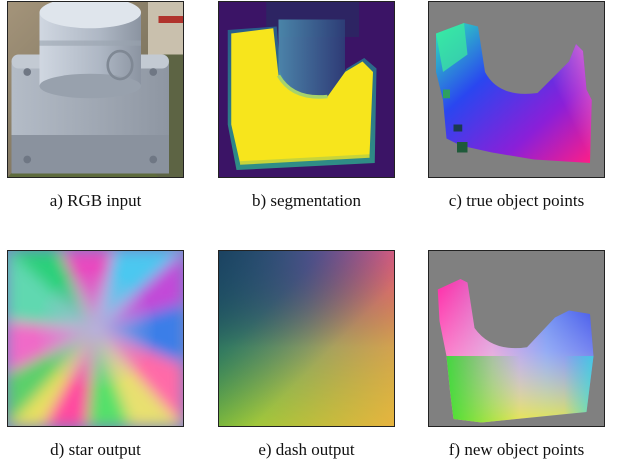 The height and width of the screenshot is (466, 619). I want to click on segmentation-image, so click(306, 89).